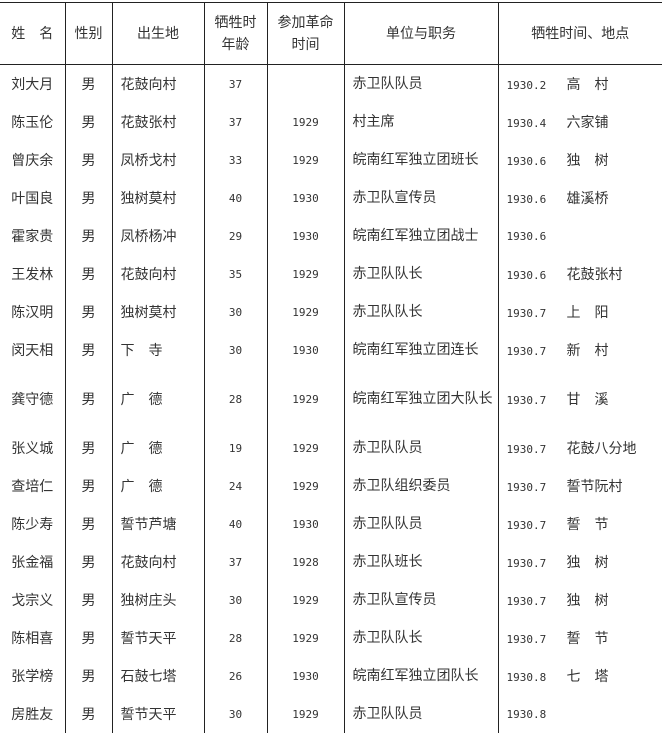  What do you see at coordinates (526, 123) in the screenshot?
I see `death-date: 1930.4` at bounding box center [526, 123].